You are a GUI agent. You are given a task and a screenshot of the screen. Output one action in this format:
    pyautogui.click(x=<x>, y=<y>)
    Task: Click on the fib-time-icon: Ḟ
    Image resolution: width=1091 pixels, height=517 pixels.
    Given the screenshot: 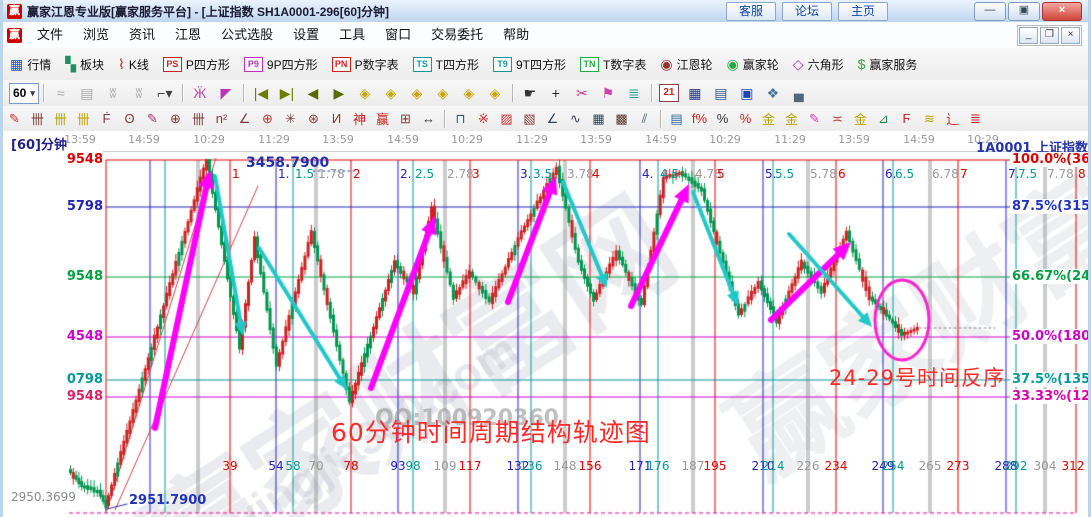 What is the action you would take?
    pyautogui.click(x=106, y=118)
    